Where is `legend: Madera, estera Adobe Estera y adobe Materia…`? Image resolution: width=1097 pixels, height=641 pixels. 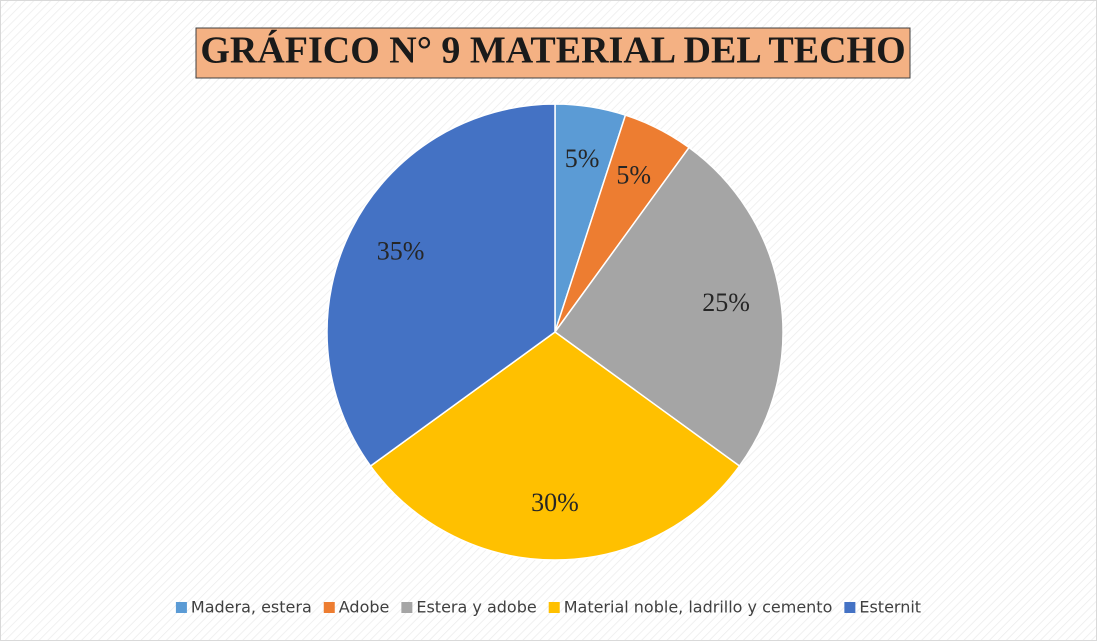 legend: Madera, estera Adobe Estera y adobe Materia… is located at coordinates (548, 607).